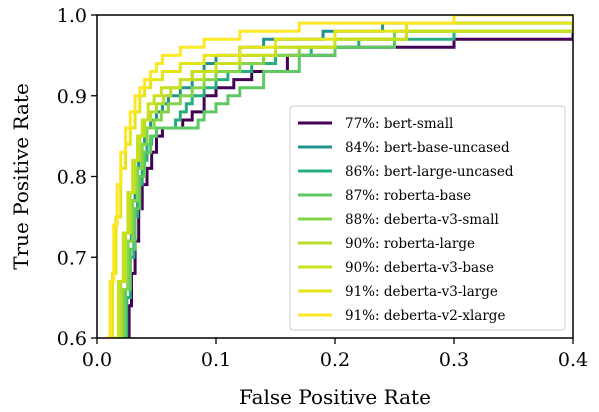  I want to click on legend-label-3: 86%: bert-large-uncased, so click(429, 172).